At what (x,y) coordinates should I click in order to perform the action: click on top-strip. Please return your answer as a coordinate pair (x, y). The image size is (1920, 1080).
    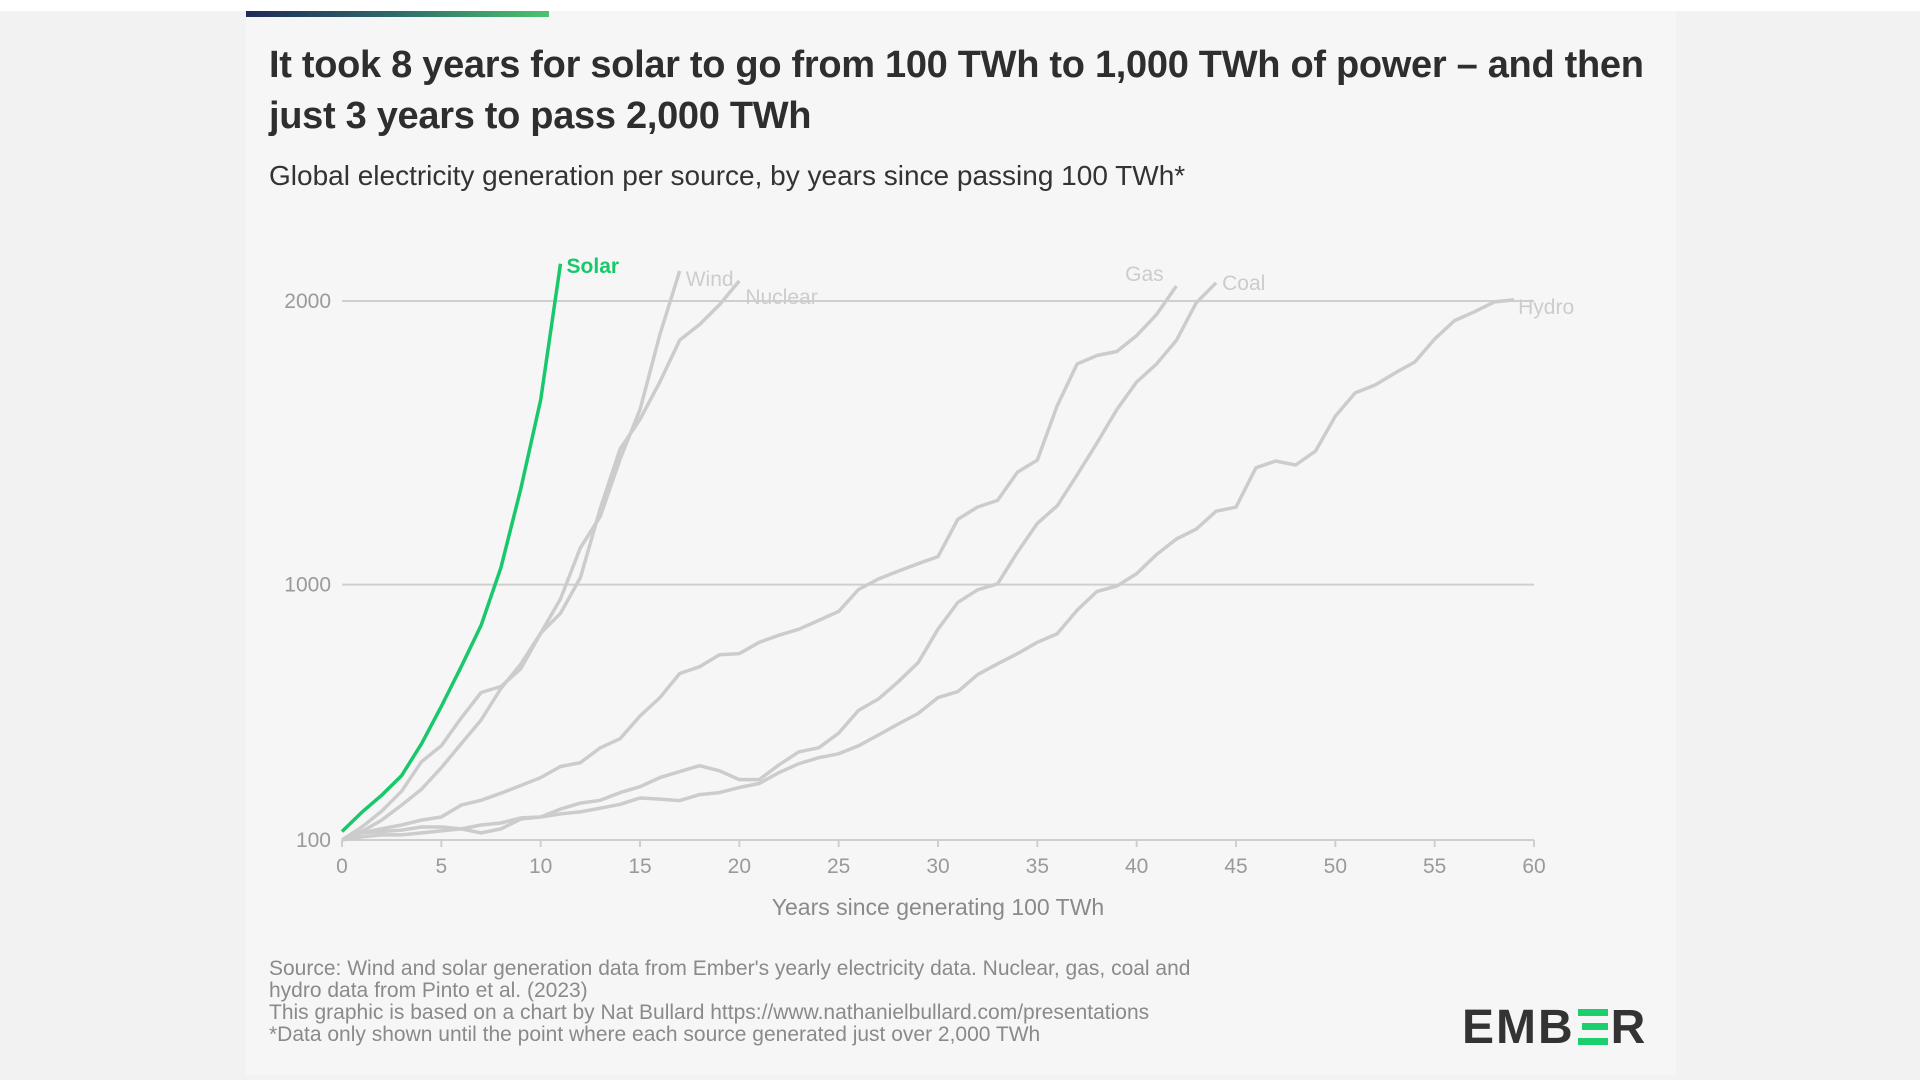
    Looking at the image, I should click on (960, 5).